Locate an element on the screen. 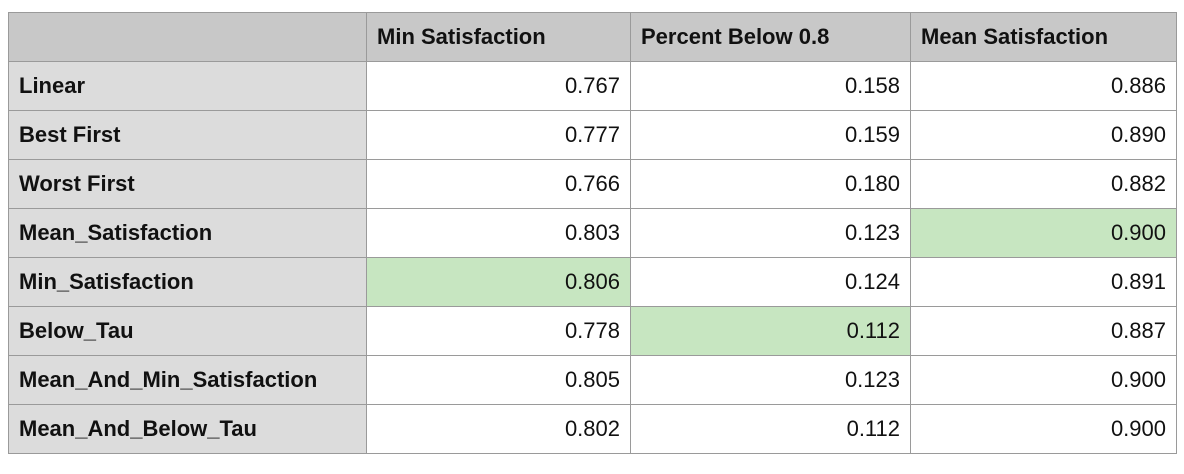 Image resolution: width=1184 pixels, height=474 pixels. column-header: Percent Below 0.8 is located at coordinates (770, 37).